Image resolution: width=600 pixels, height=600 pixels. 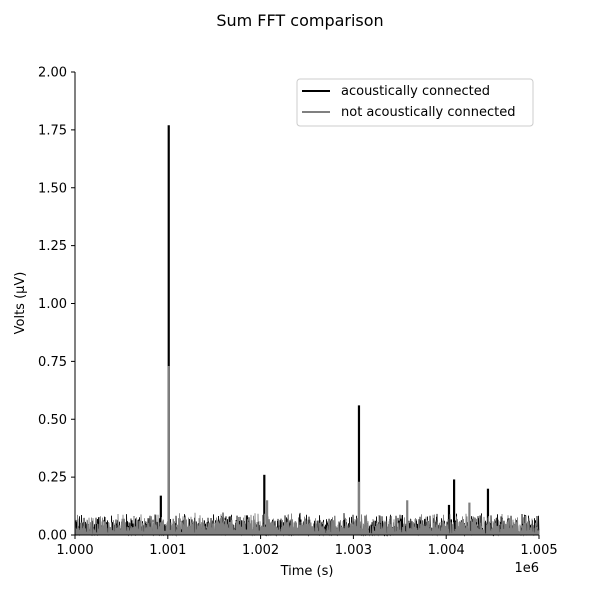 I want to click on y-tick-label: 1.75, so click(x=52, y=130).